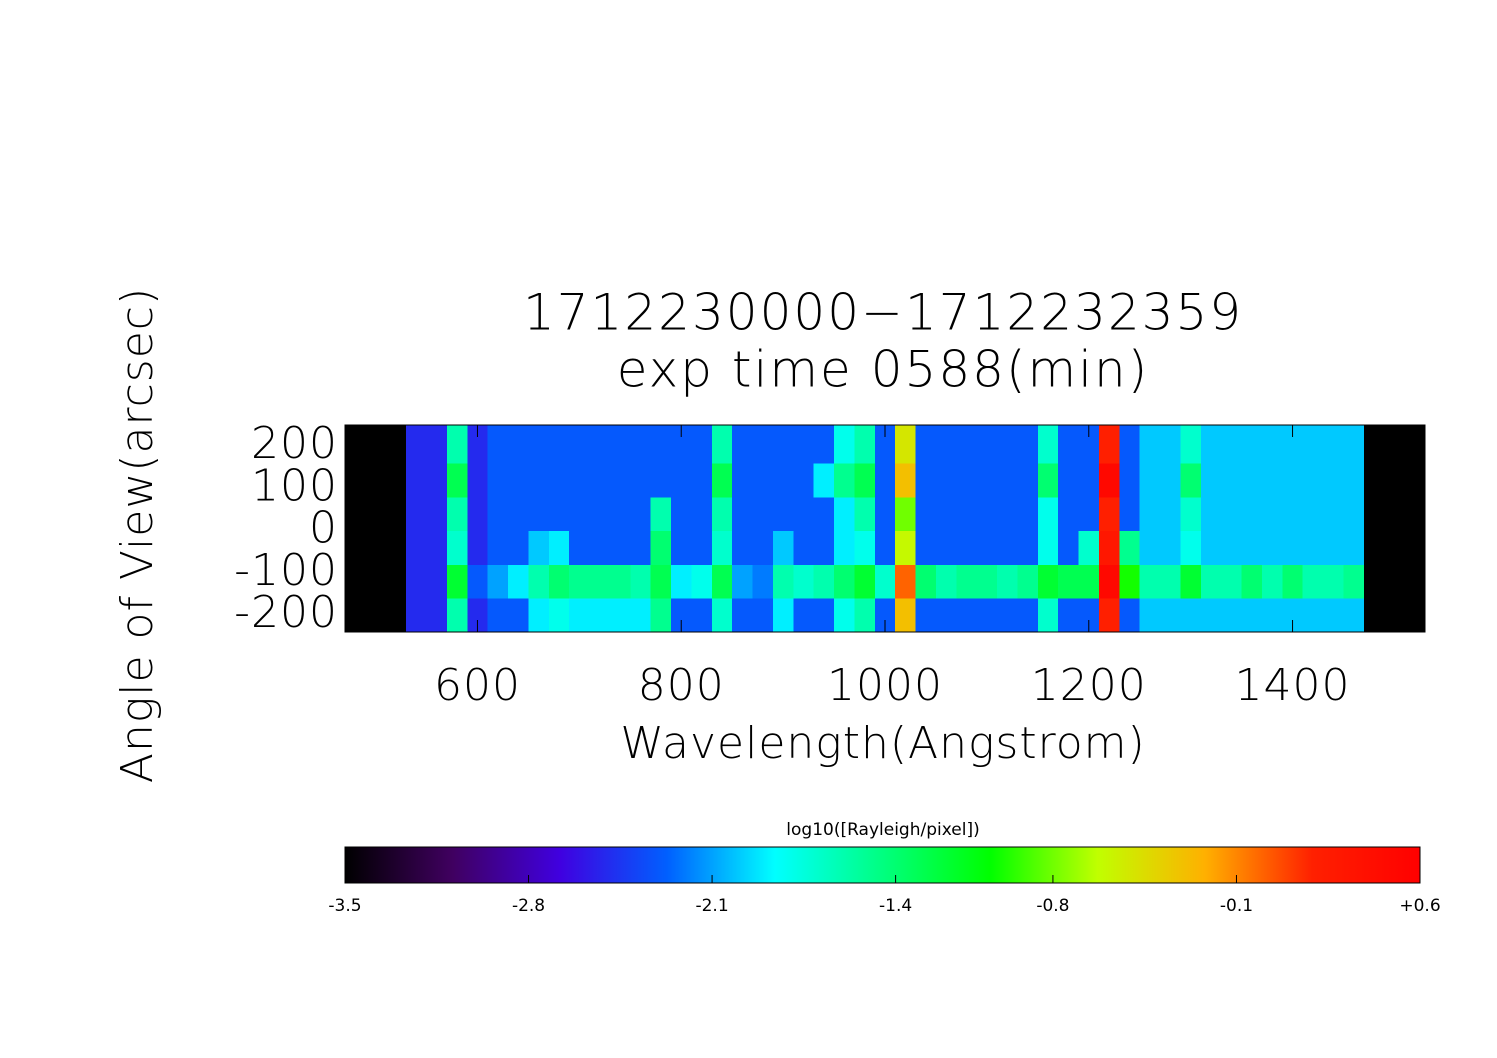 The image size is (1497, 1058). I want to click on y-tick-label: 100, so click(294, 485).